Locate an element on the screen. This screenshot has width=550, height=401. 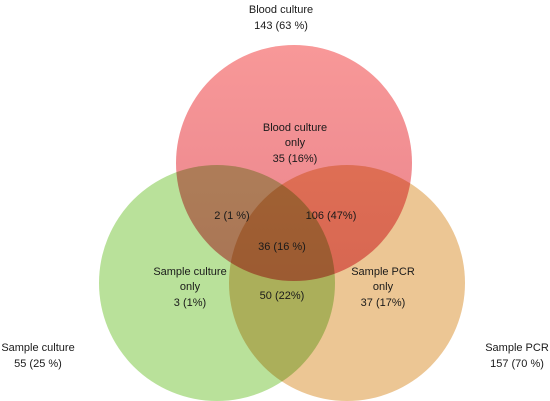
region-label: 50 (22%) is located at coordinates (282, 296).